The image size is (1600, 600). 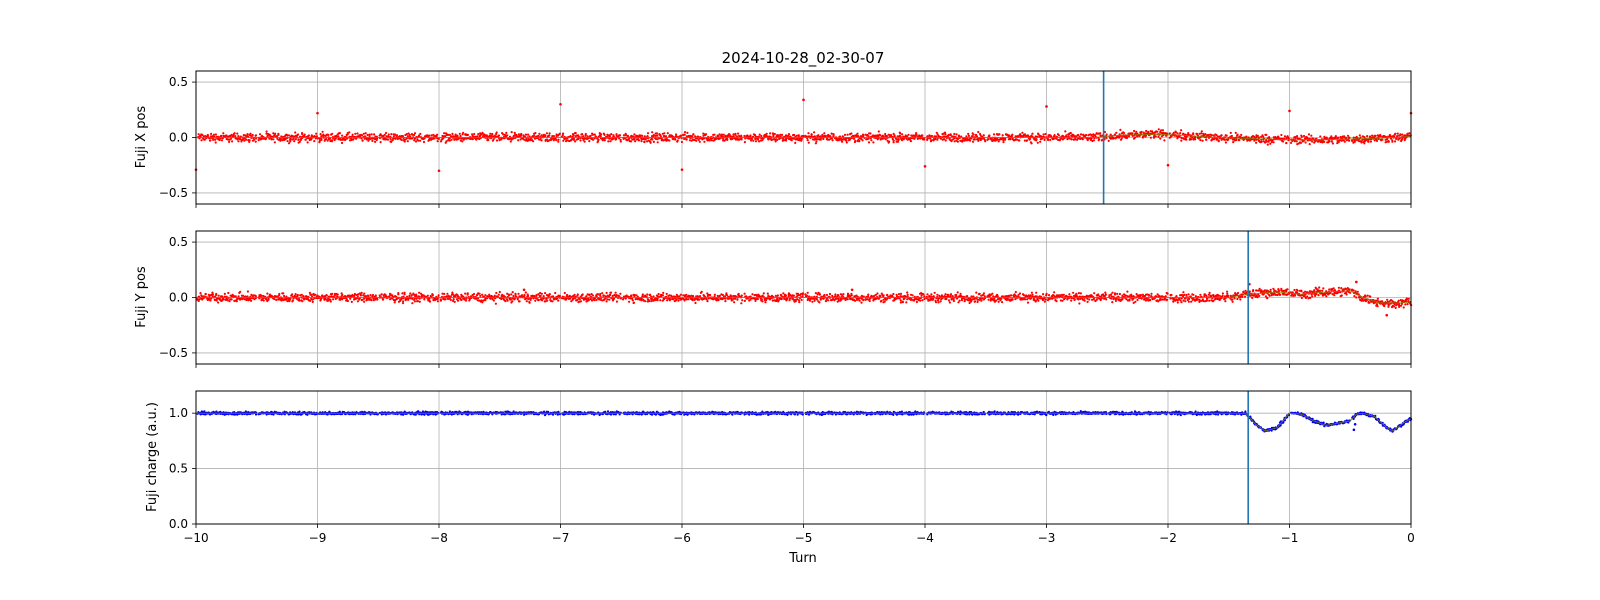 What do you see at coordinates (1046, 106) in the screenshot?
I see `outlier-point` at bounding box center [1046, 106].